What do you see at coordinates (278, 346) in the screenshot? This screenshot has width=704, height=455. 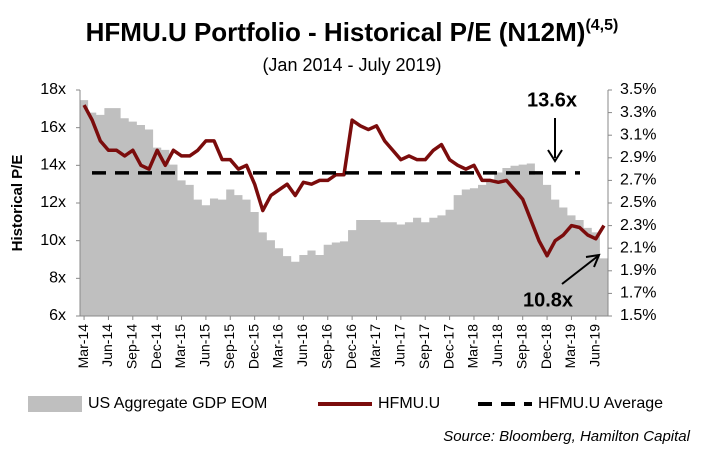 I see `x-tick-label: Mar-16` at bounding box center [278, 346].